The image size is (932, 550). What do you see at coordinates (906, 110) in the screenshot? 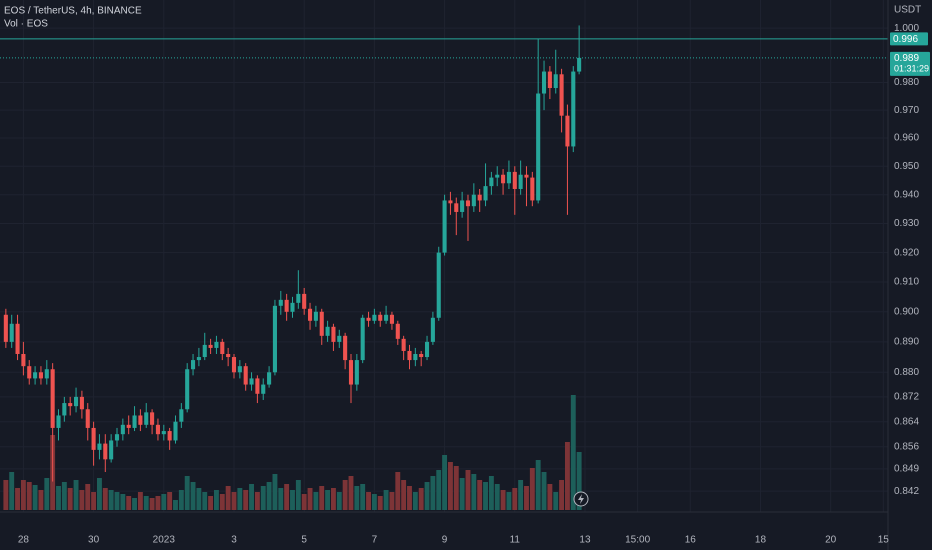
I see `y-tick-label: 0.970` at bounding box center [906, 110].